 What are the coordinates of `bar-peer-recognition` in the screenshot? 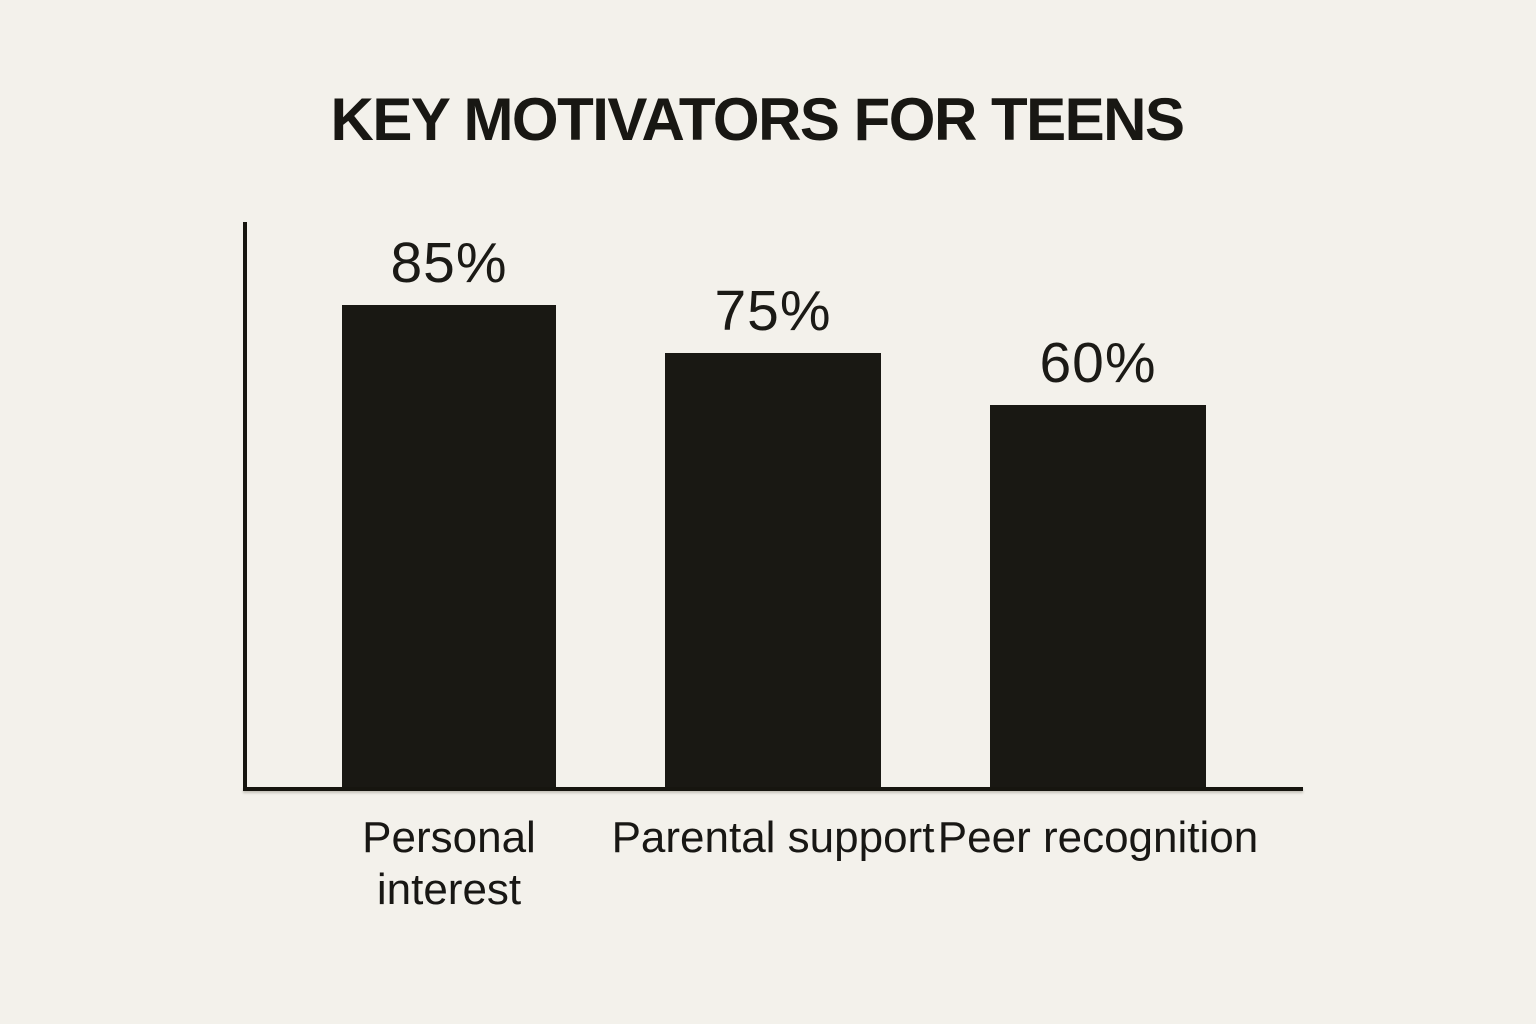 It's located at (1098, 596).